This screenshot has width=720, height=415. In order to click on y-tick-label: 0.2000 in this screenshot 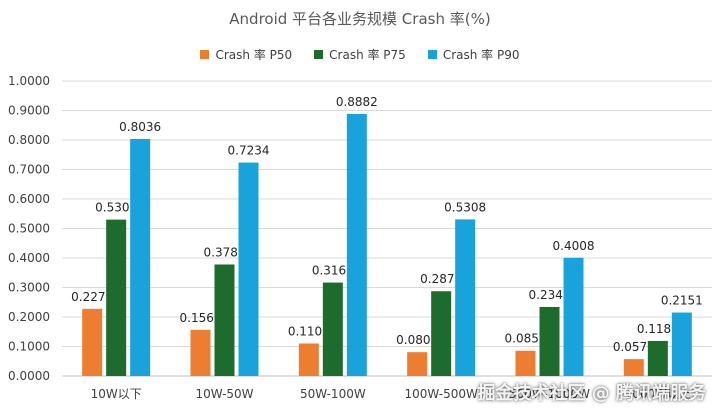, I will do `click(29, 317)`.